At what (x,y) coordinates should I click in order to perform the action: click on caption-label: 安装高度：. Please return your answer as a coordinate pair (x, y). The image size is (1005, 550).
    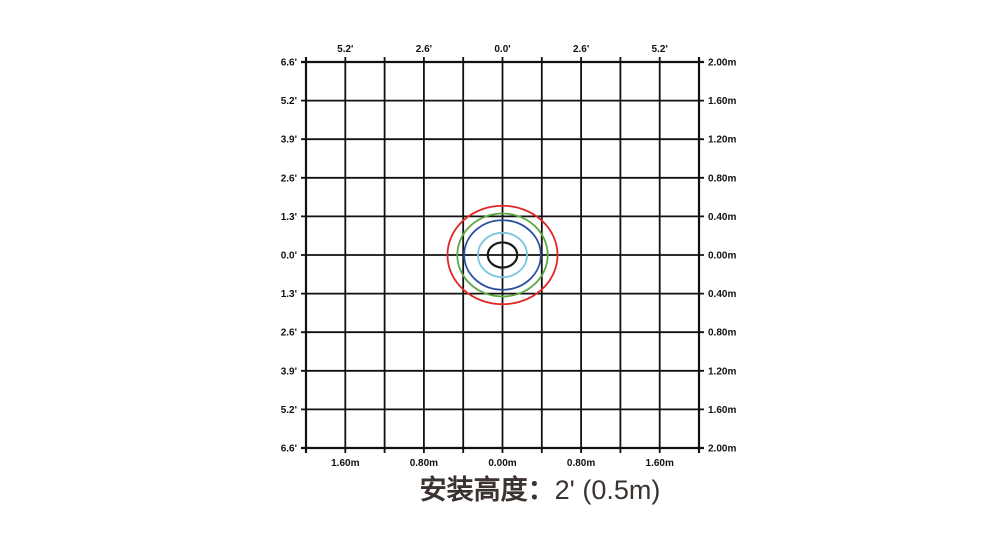
    Looking at the image, I should click on (487, 490).